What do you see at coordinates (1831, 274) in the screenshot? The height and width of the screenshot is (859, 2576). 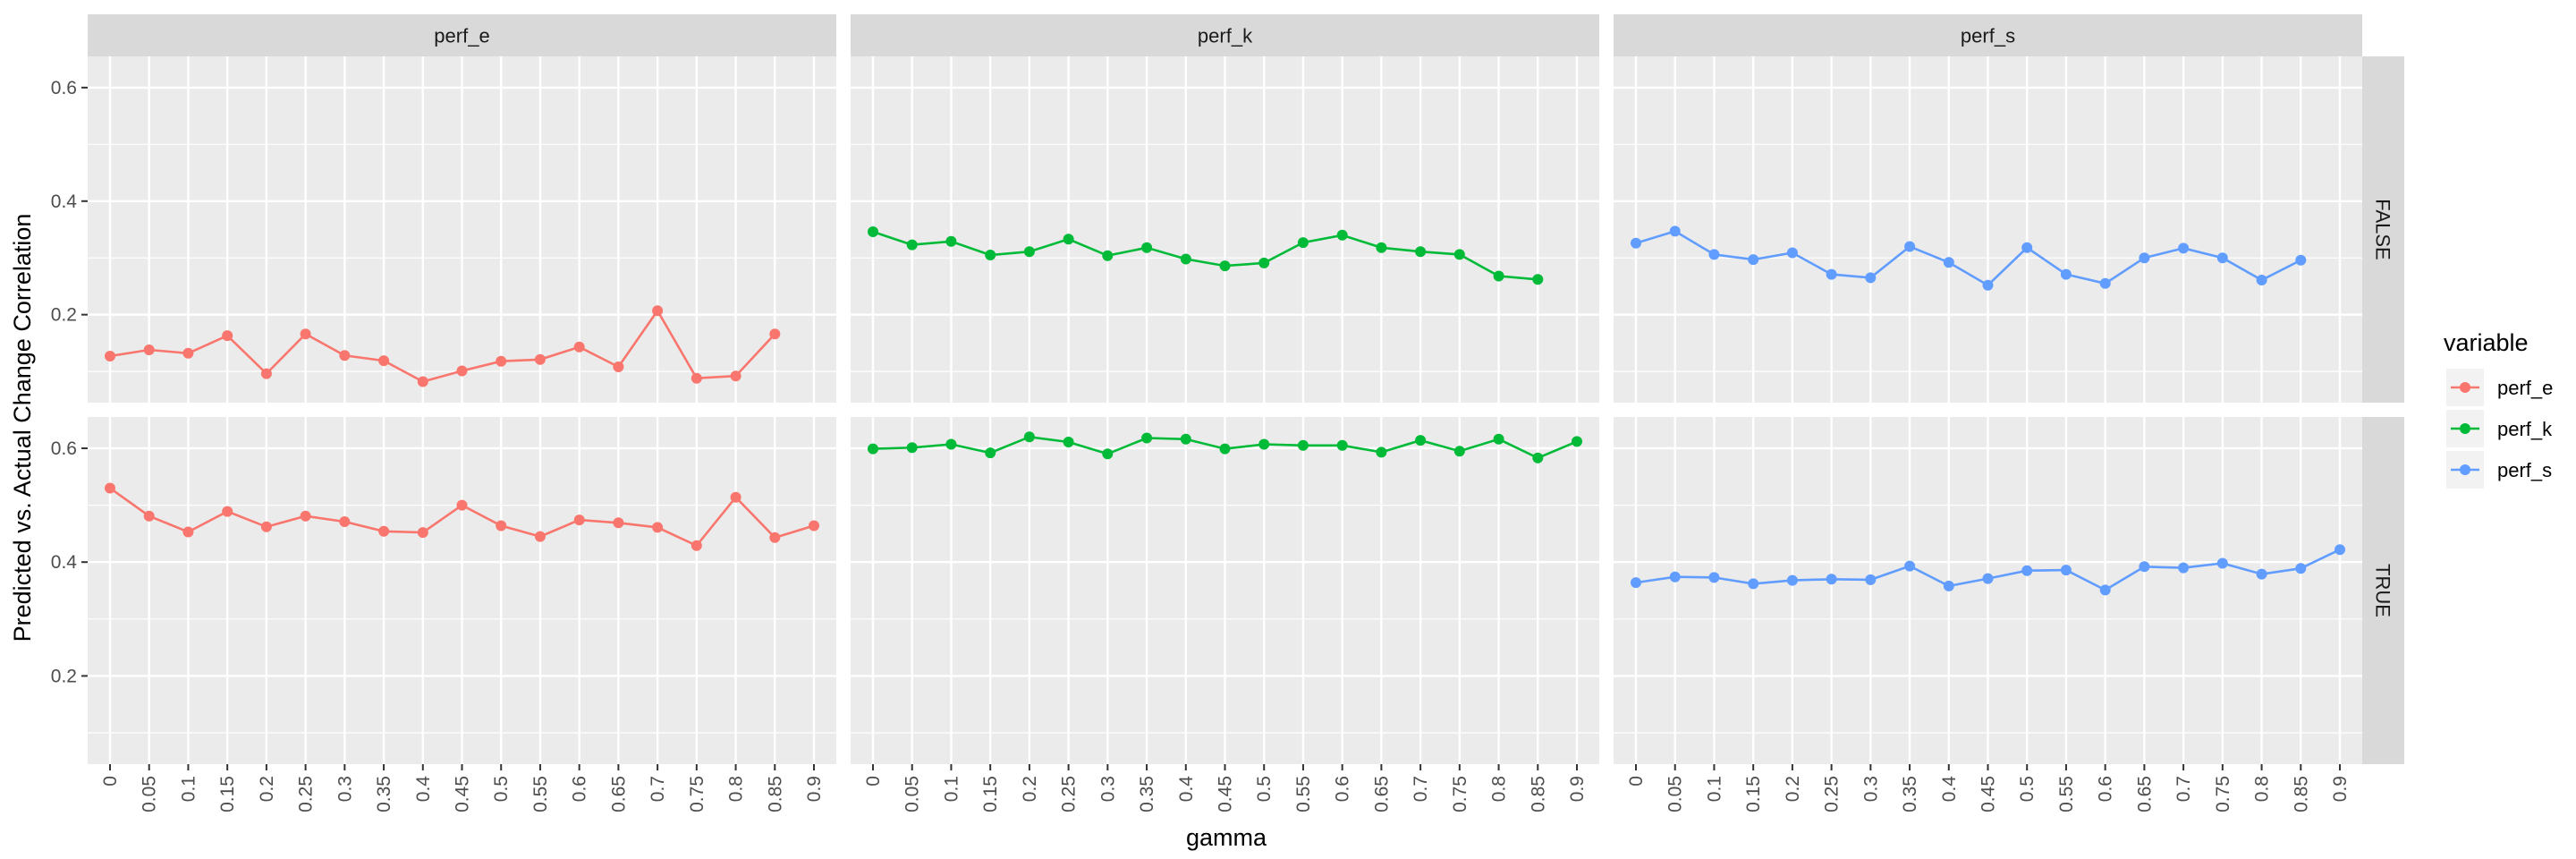 I see `data-point-perf_s-FALSE-0.25` at bounding box center [1831, 274].